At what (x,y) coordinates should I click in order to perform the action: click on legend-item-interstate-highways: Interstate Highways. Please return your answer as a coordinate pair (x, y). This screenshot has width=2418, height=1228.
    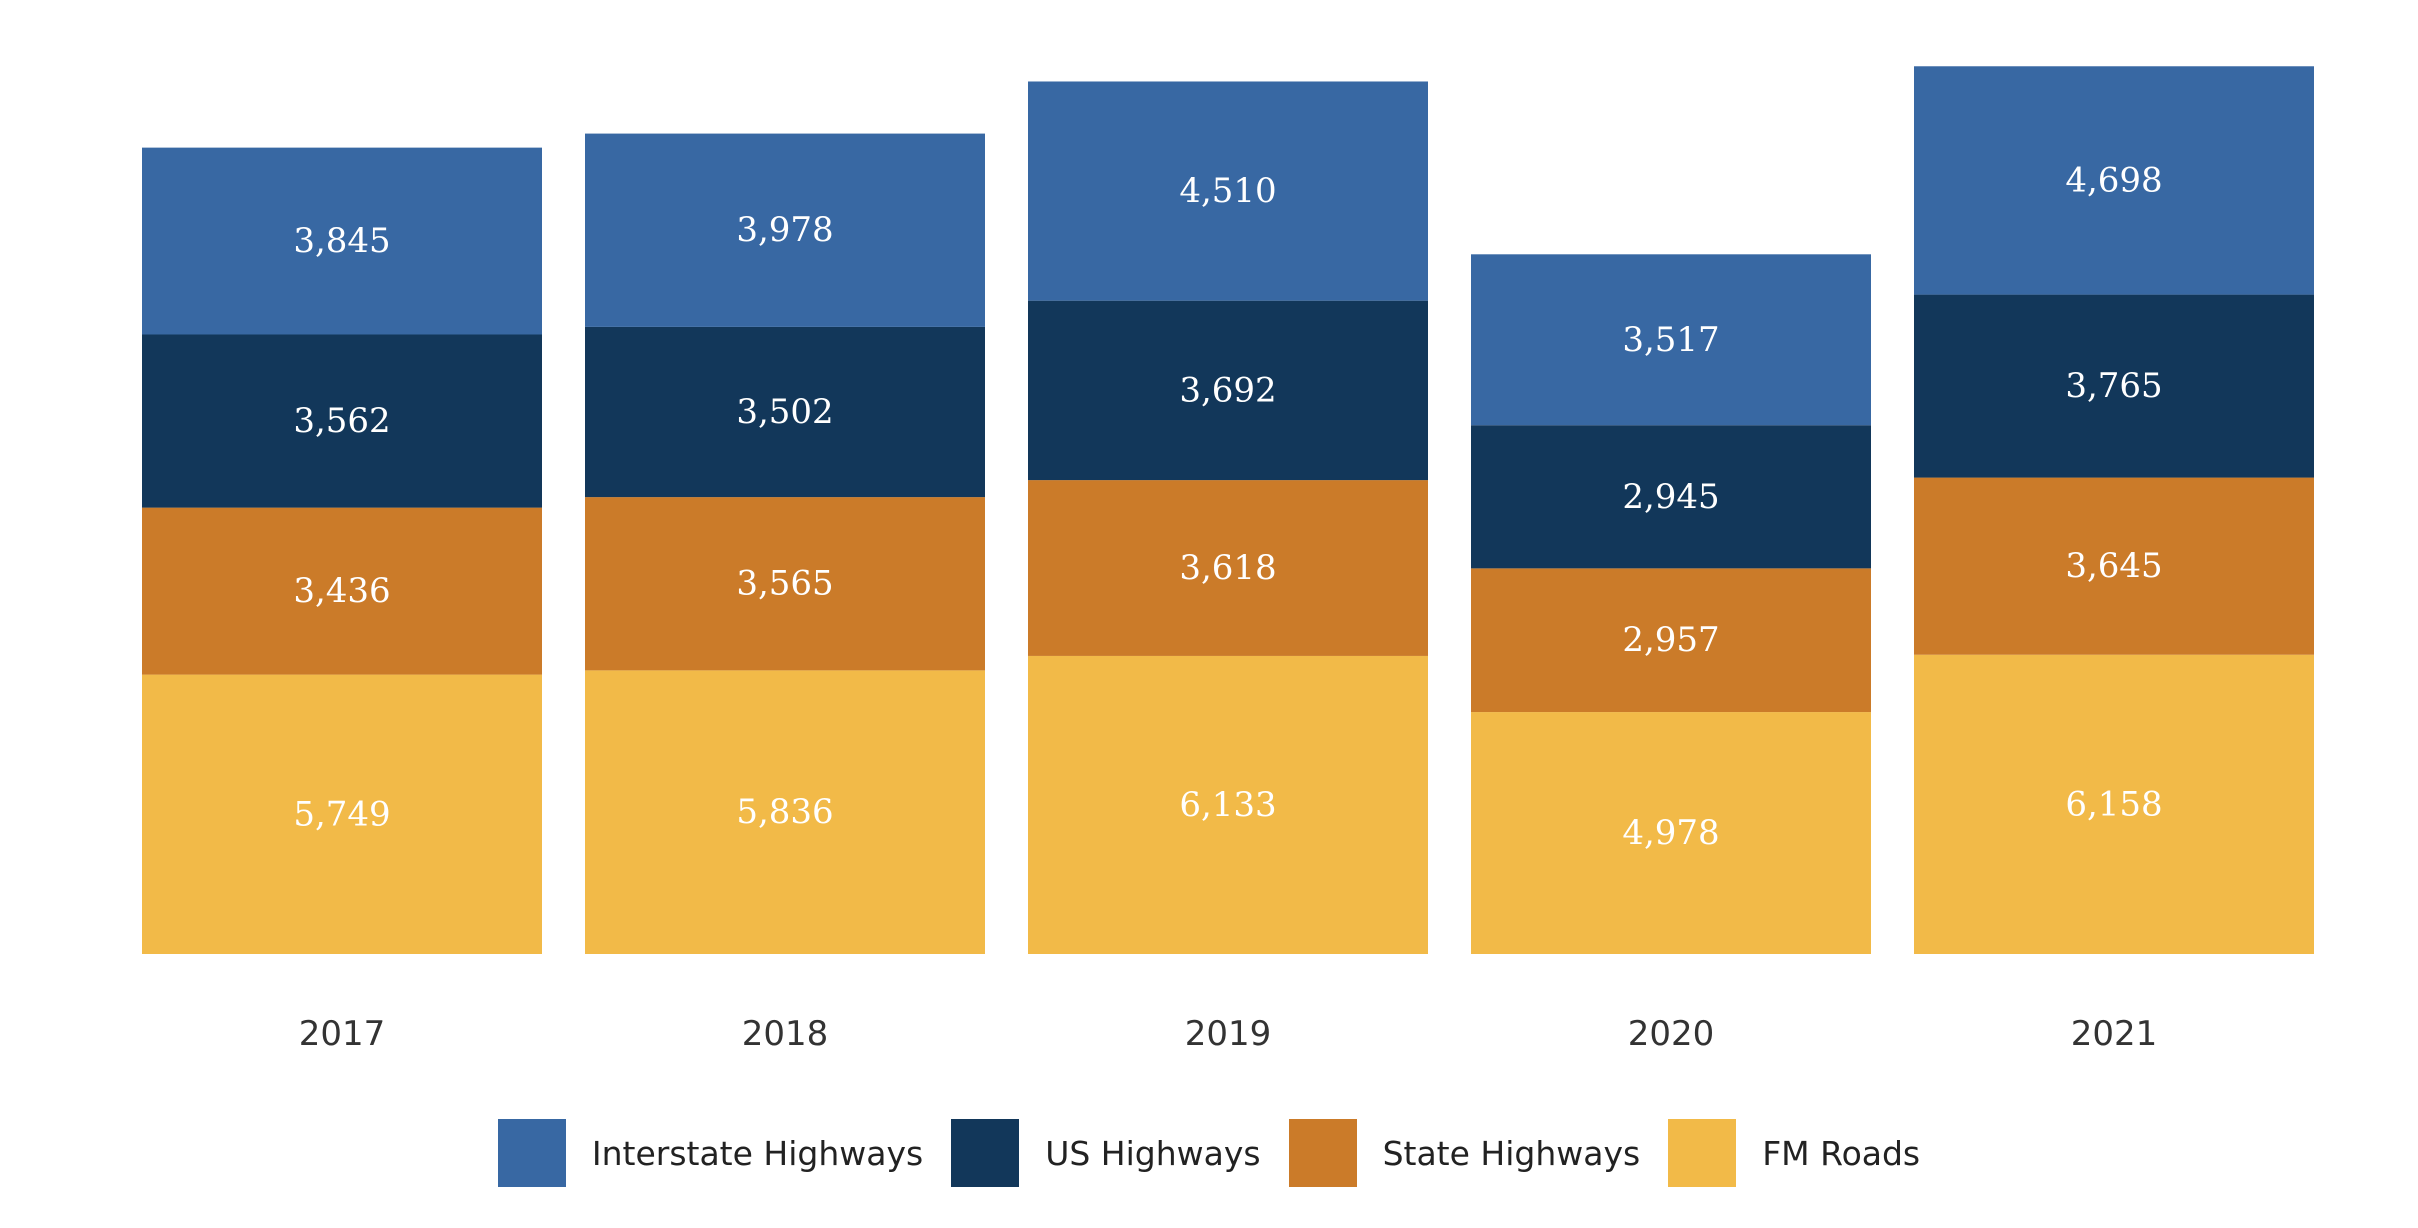
    Looking at the image, I should click on (710, 1153).